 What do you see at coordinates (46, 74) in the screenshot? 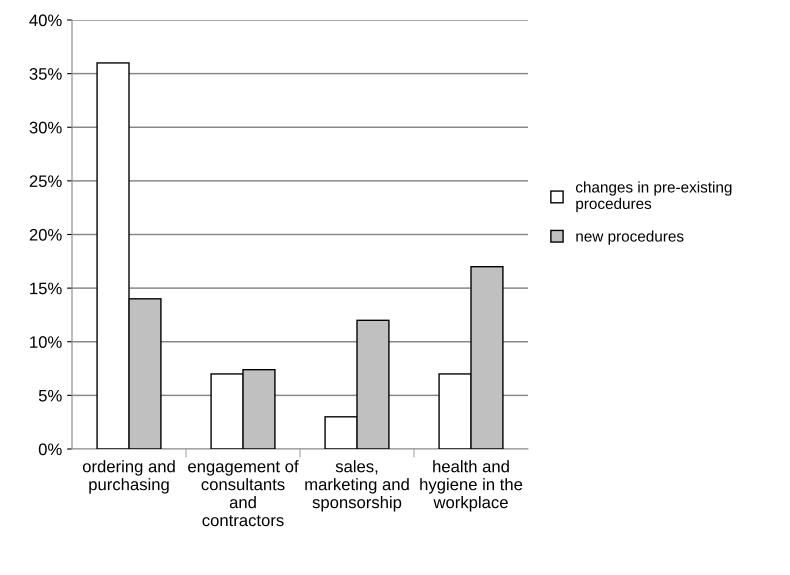
I see `y-tick-label: 35%` at bounding box center [46, 74].